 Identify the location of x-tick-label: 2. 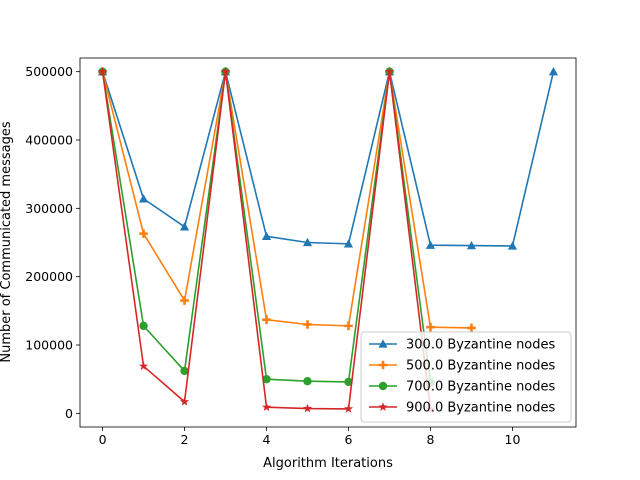
(185, 439).